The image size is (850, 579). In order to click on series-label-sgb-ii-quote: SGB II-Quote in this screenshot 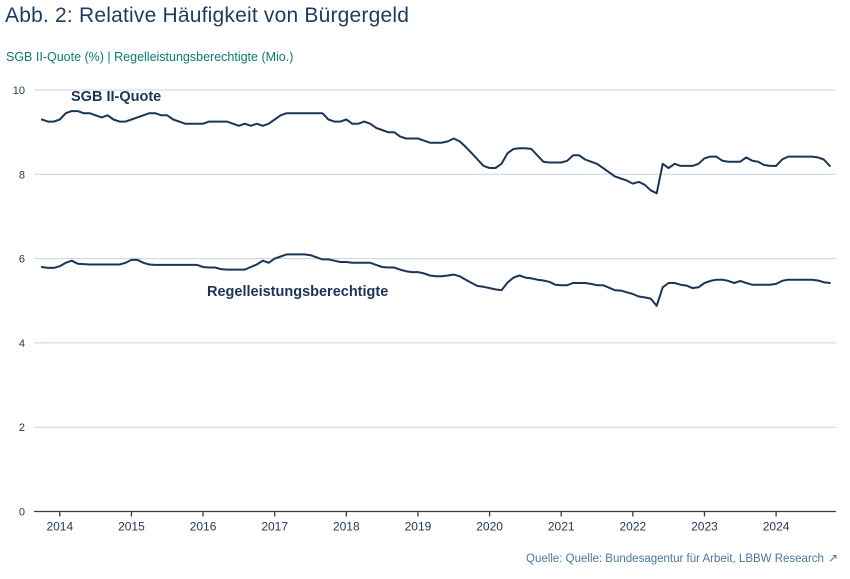, I will do `click(116, 97)`.